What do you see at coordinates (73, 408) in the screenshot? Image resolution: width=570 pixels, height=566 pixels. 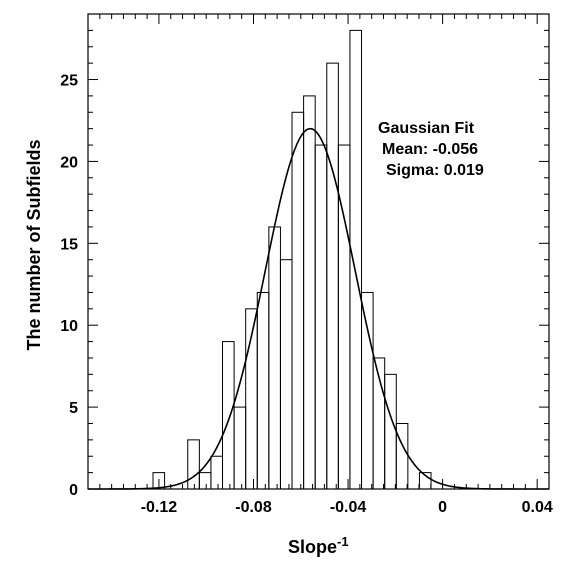 I see `y-tick-label: 5` at bounding box center [73, 408].